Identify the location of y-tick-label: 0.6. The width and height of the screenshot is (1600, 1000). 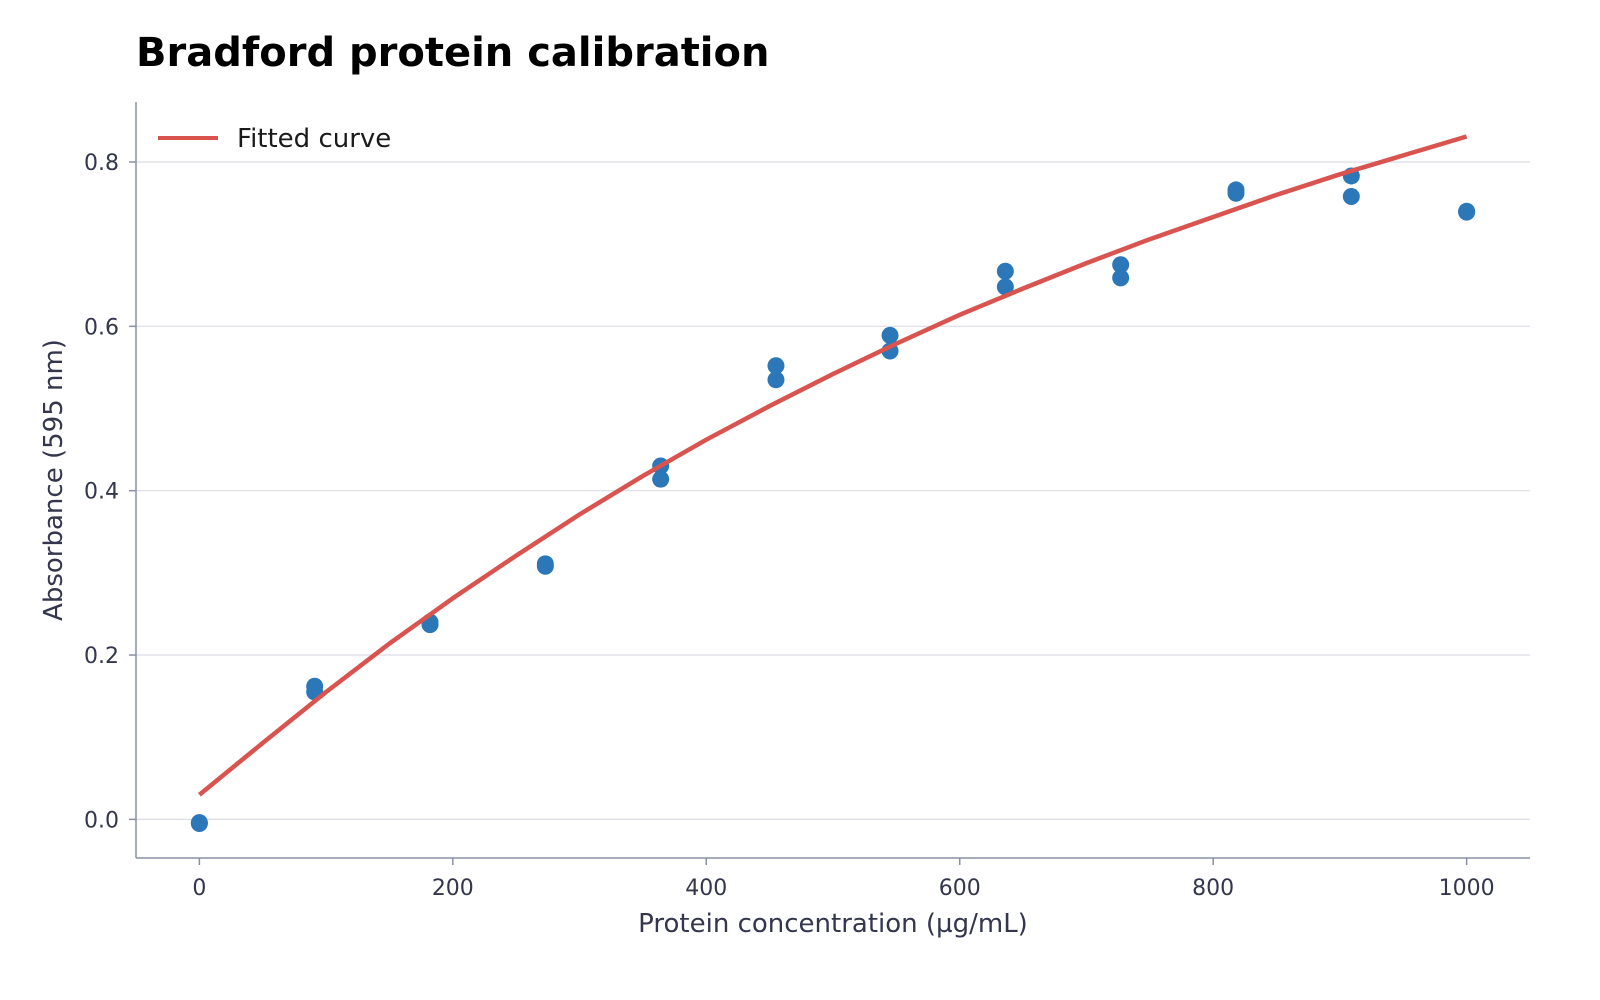
(101, 327).